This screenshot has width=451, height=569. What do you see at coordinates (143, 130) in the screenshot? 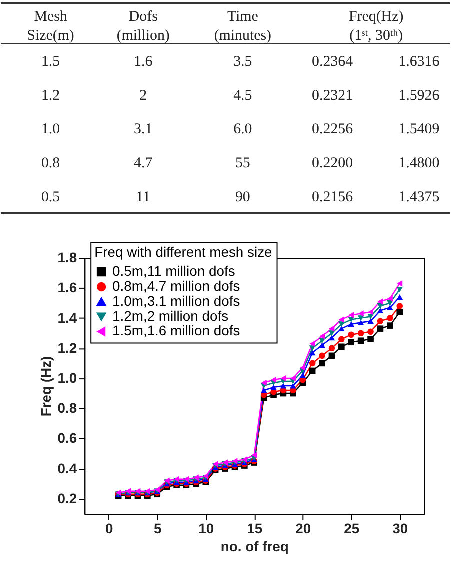
I see `text: 3.1` at bounding box center [143, 130].